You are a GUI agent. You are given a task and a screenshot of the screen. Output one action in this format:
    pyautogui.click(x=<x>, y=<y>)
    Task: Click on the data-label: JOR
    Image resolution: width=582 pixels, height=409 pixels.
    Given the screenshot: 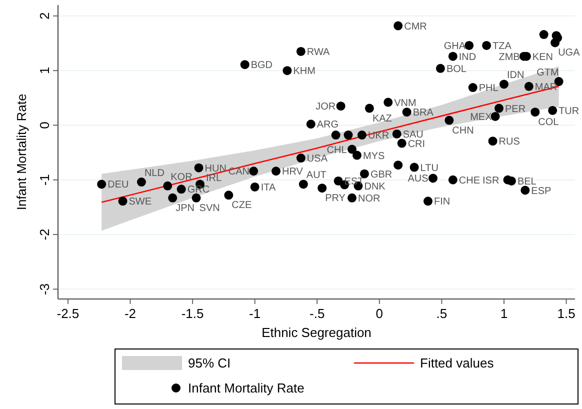 What is the action you would take?
    pyautogui.click(x=326, y=107)
    